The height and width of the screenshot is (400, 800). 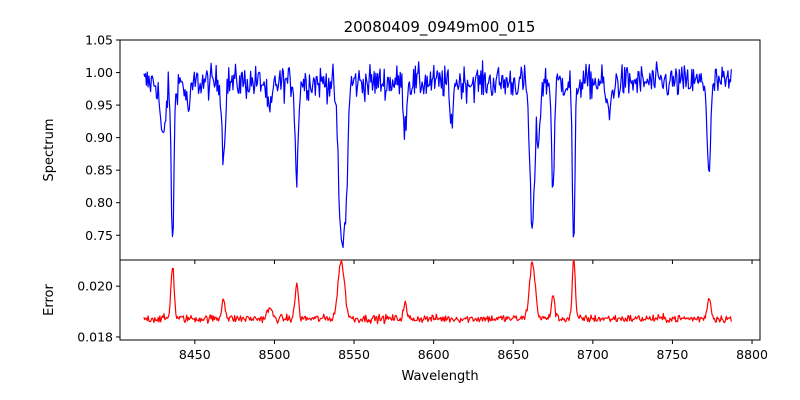 What do you see at coordinates (673, 354) in the screenshot?
I see `x-tick-label: 8750` at bounding box center [673, 354].